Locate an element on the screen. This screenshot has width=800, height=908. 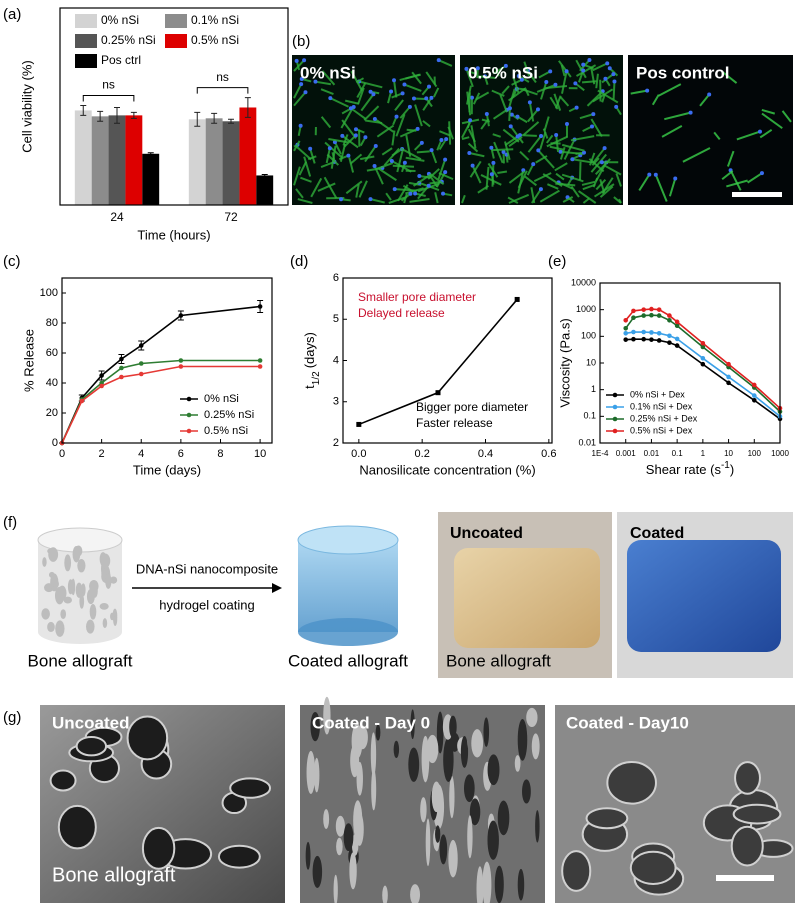
y-tick-label: 1 is located at coordinates (593, 389).